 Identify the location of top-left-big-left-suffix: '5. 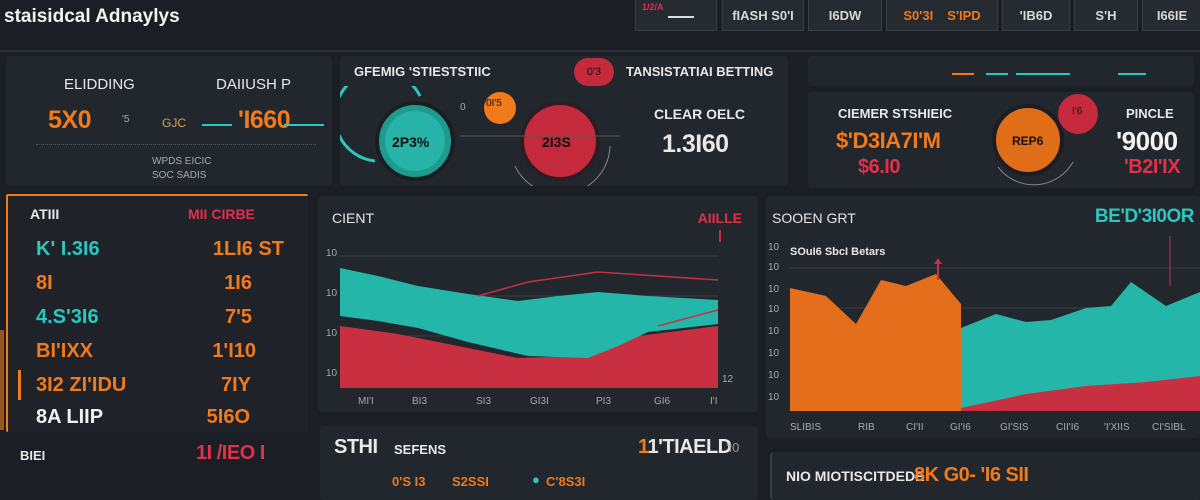
(126, 119).